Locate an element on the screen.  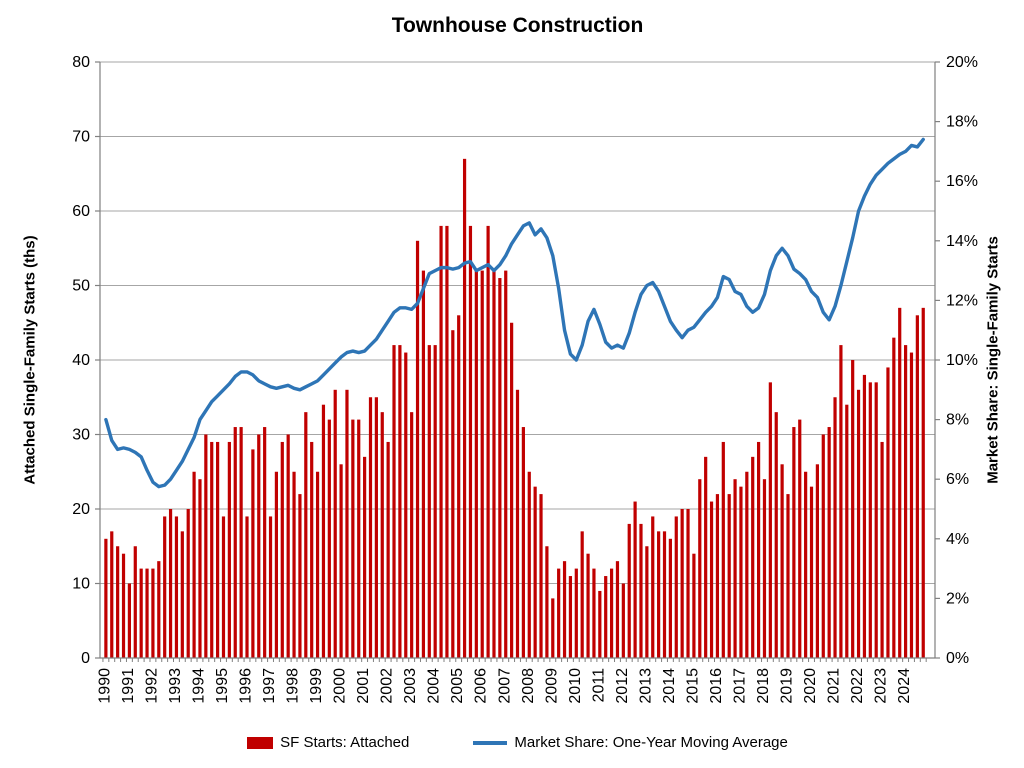
right-tick-label: 14% is located at coordinates (962, 241).